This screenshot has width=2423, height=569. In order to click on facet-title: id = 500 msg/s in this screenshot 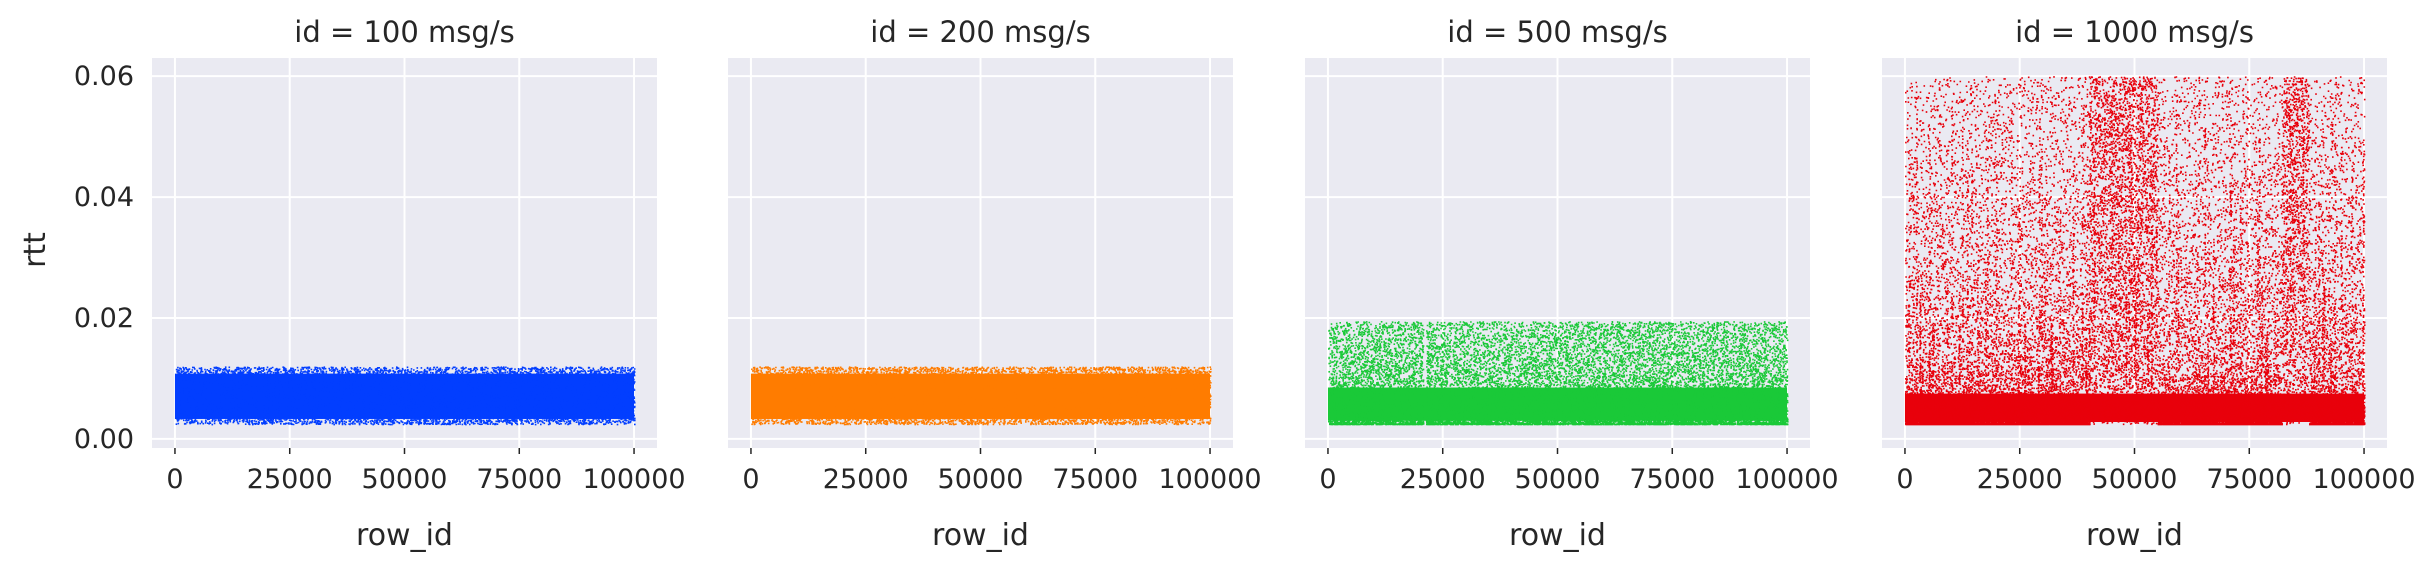, I will do `click(1557, 32)`.